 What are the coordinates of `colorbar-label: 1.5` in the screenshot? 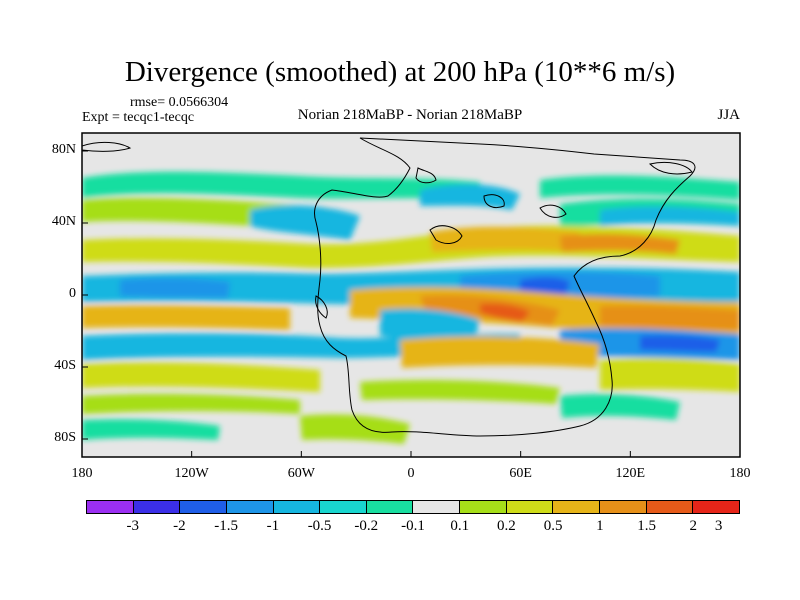 It's located at (646, 526).